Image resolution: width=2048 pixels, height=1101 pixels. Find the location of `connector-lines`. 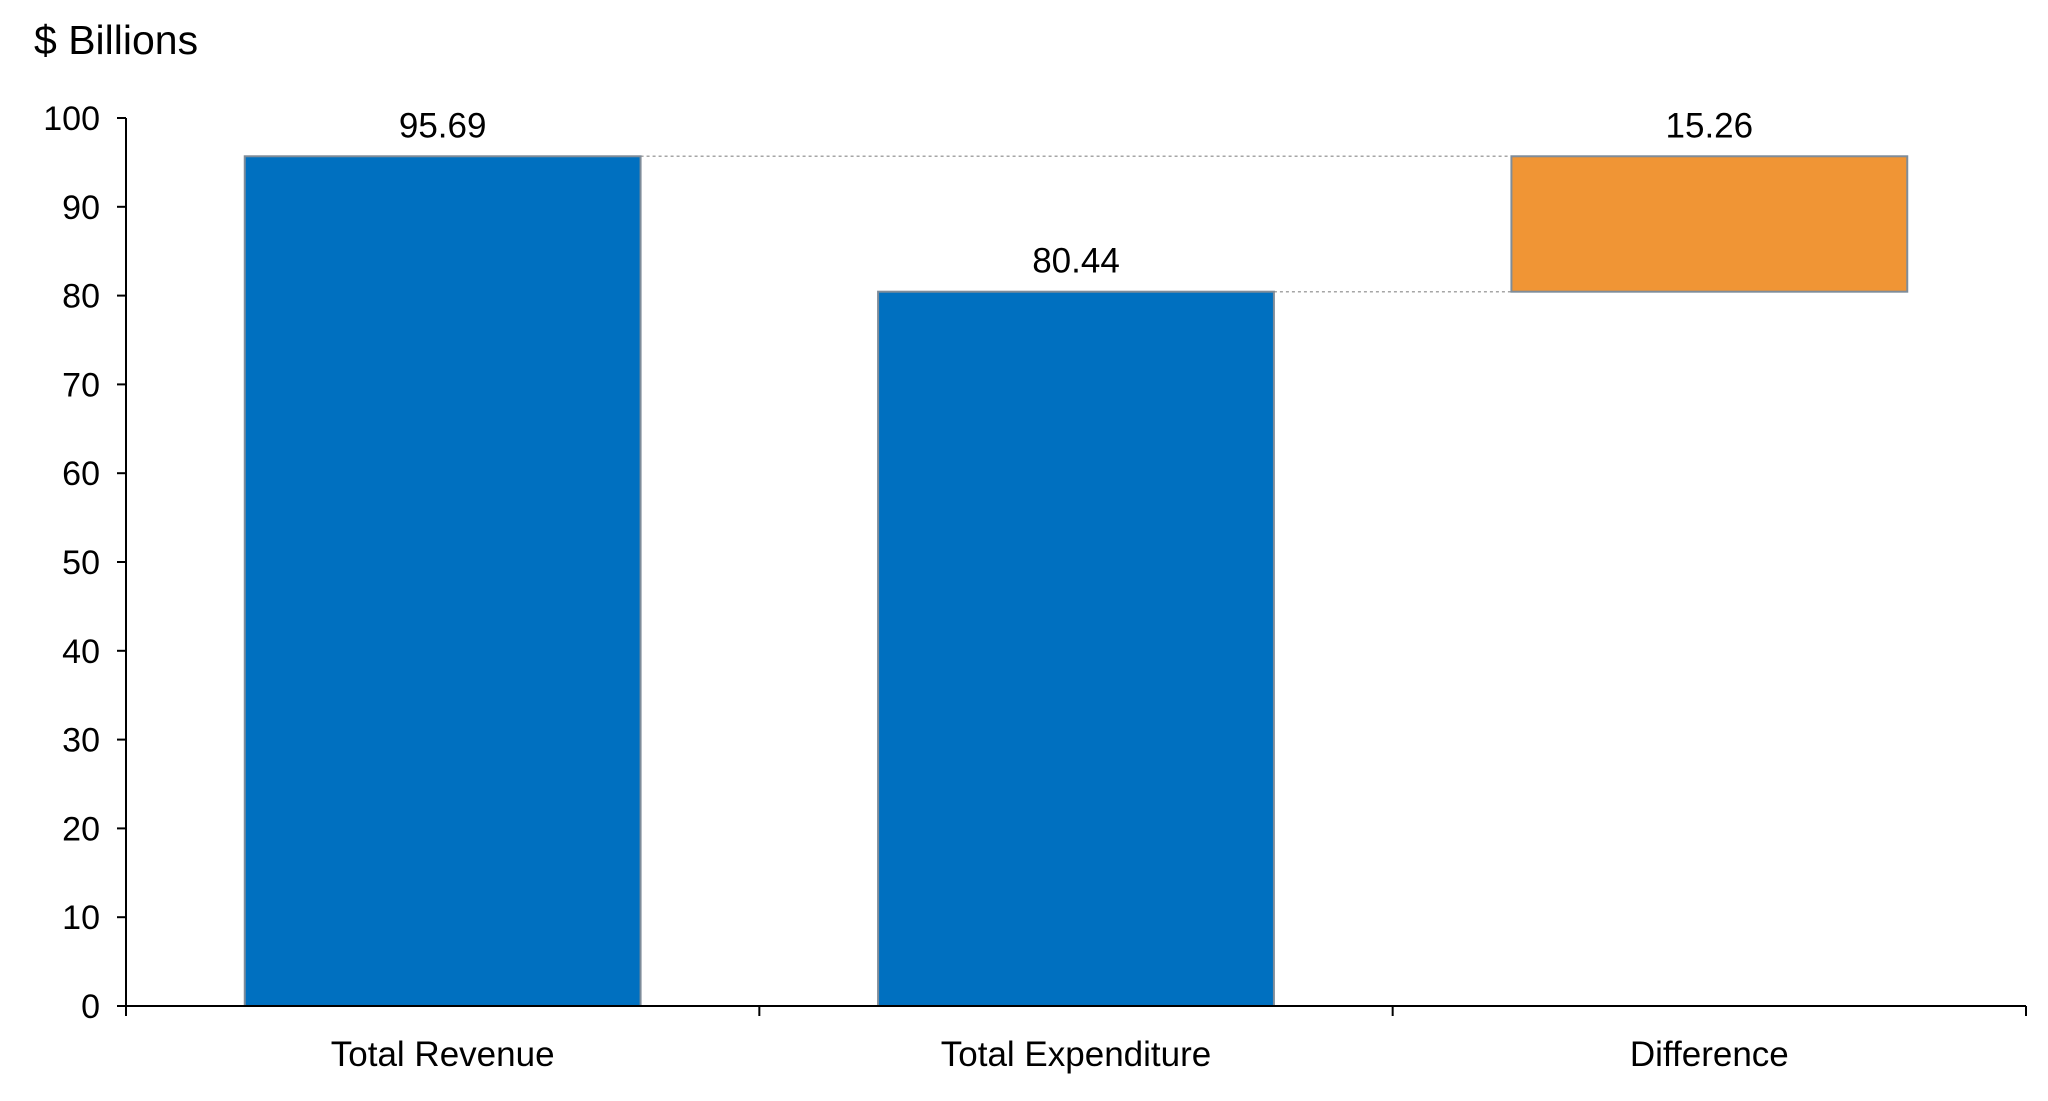

connector-lines is located at coordinates (1076, 224).